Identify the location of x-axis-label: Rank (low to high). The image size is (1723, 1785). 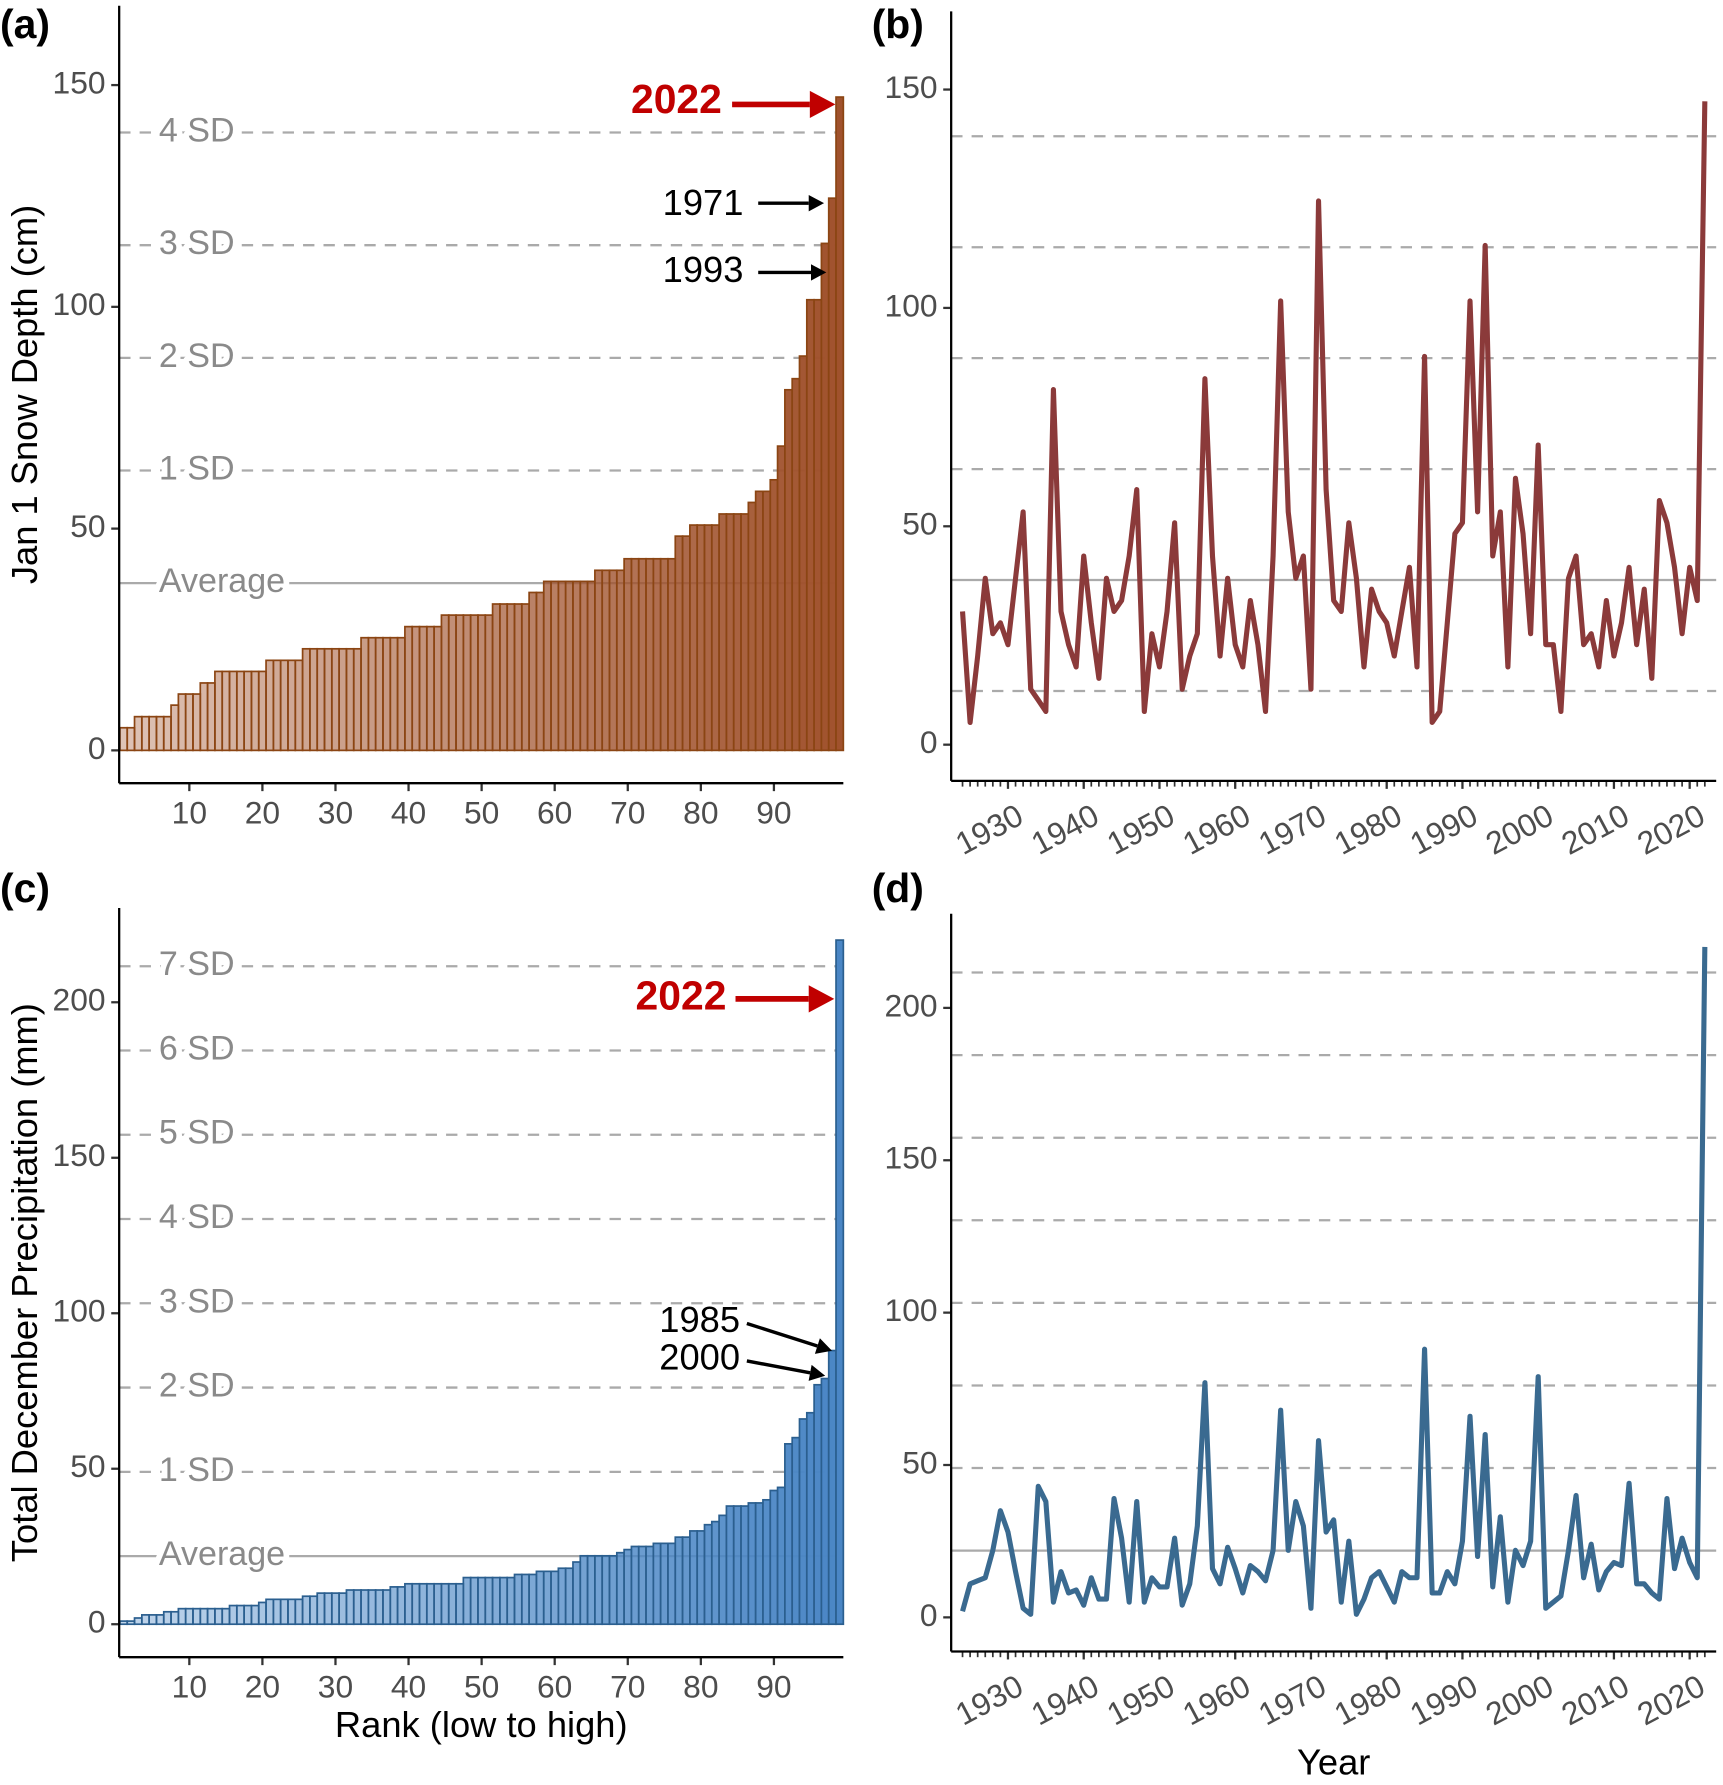
(481, 1724).